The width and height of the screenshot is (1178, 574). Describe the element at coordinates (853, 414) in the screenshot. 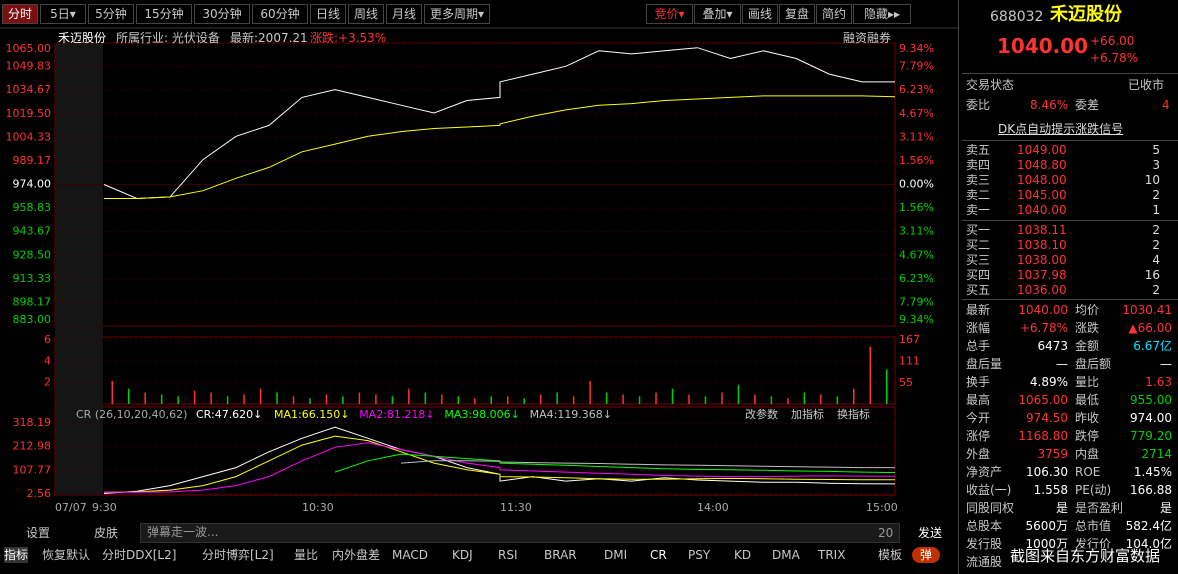

I see `indicator-button: 换指标` at that location.